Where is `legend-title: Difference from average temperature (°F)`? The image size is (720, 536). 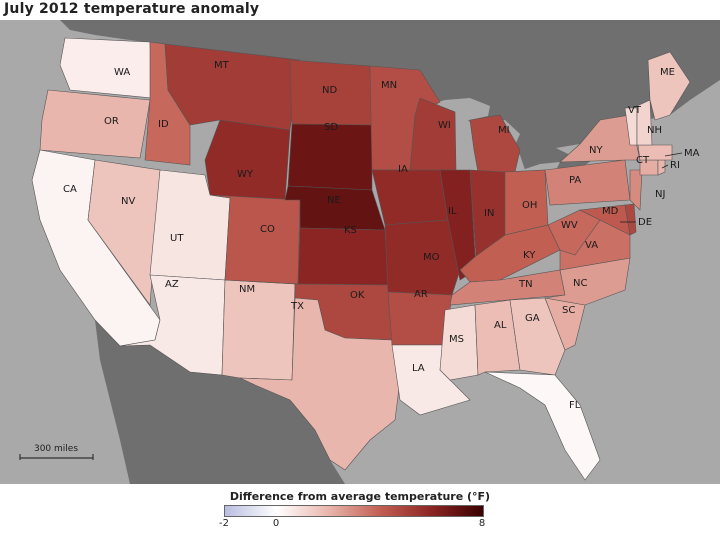
legend-title: Difference from average temperature (°F) is located at coordinates (360, 496).